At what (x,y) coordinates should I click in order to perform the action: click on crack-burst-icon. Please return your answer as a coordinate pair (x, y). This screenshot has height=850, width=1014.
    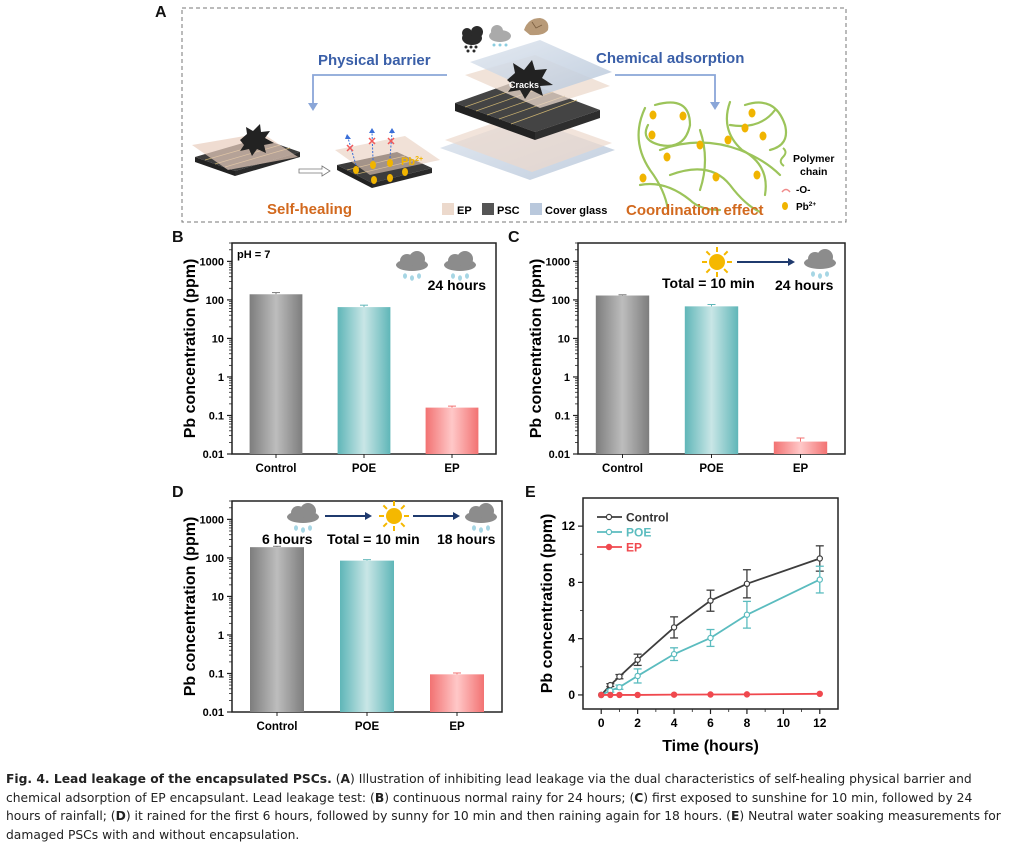
    Looking at the image, I should click on (257, 140).